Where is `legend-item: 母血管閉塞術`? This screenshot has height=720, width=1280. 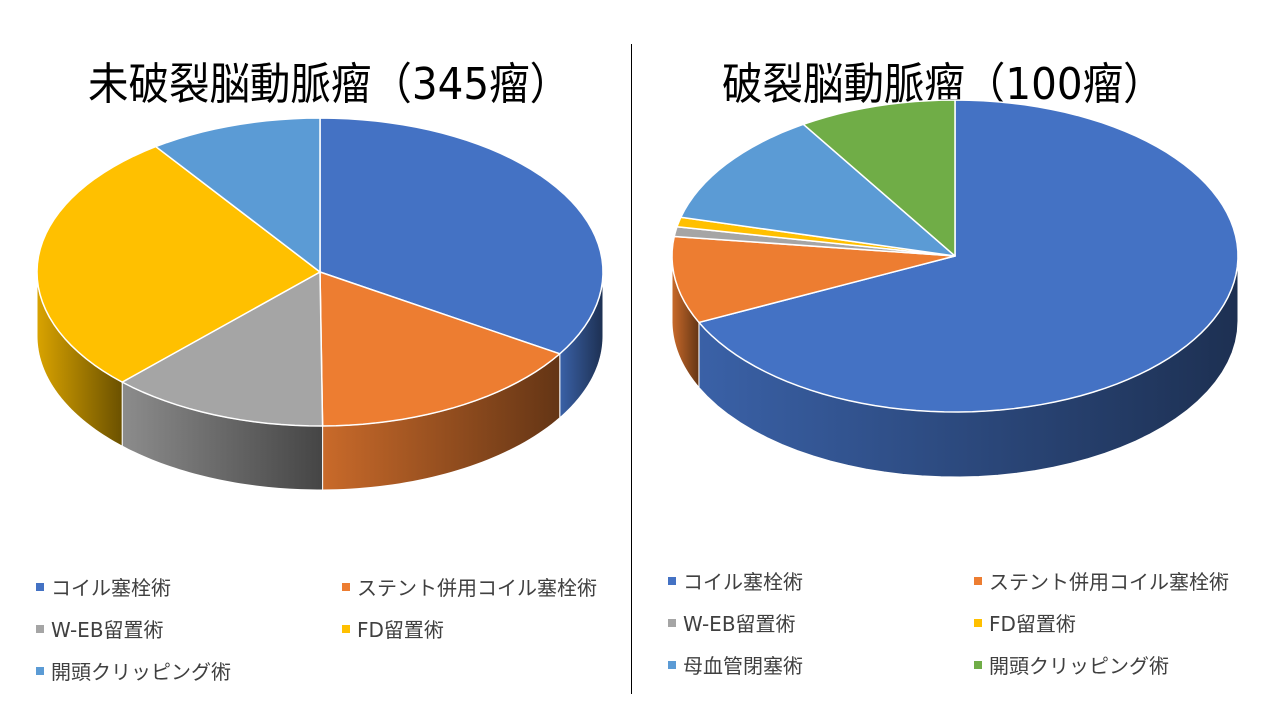
legend-item: 母血管閉塞術 is located at coordinates (735, 664).